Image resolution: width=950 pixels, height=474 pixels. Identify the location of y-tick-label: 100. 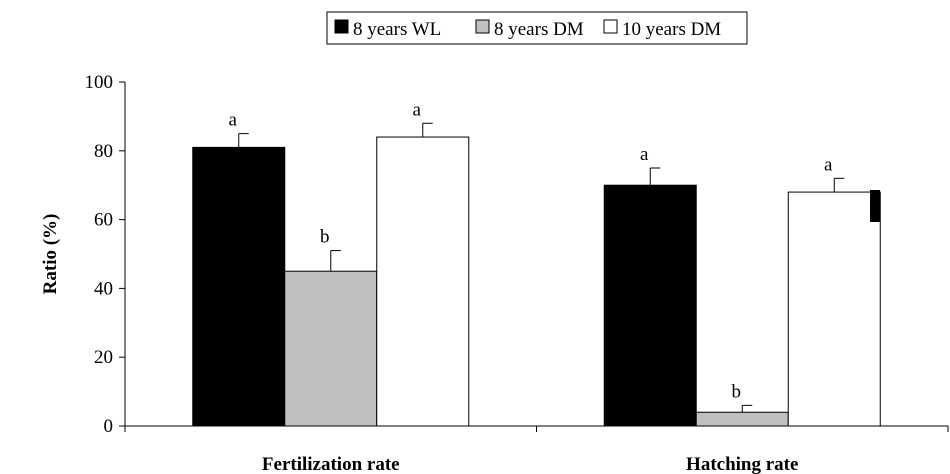
(99, 82).